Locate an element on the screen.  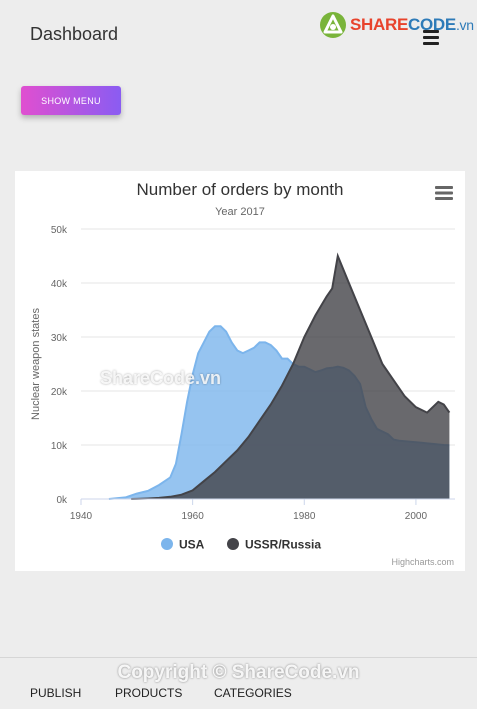
hamburger-menu-icon is located at coordinates (431, 37).